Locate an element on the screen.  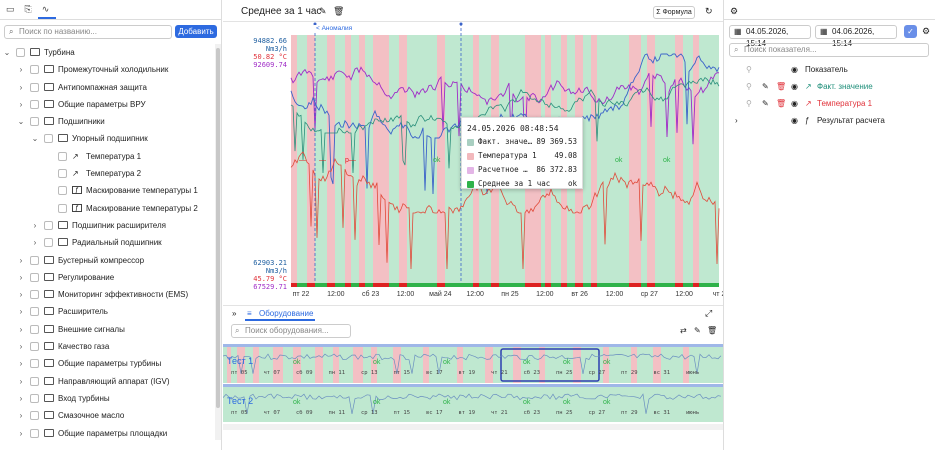
tree-item: ⌄ Турбина is located at coordinates (107, 52).